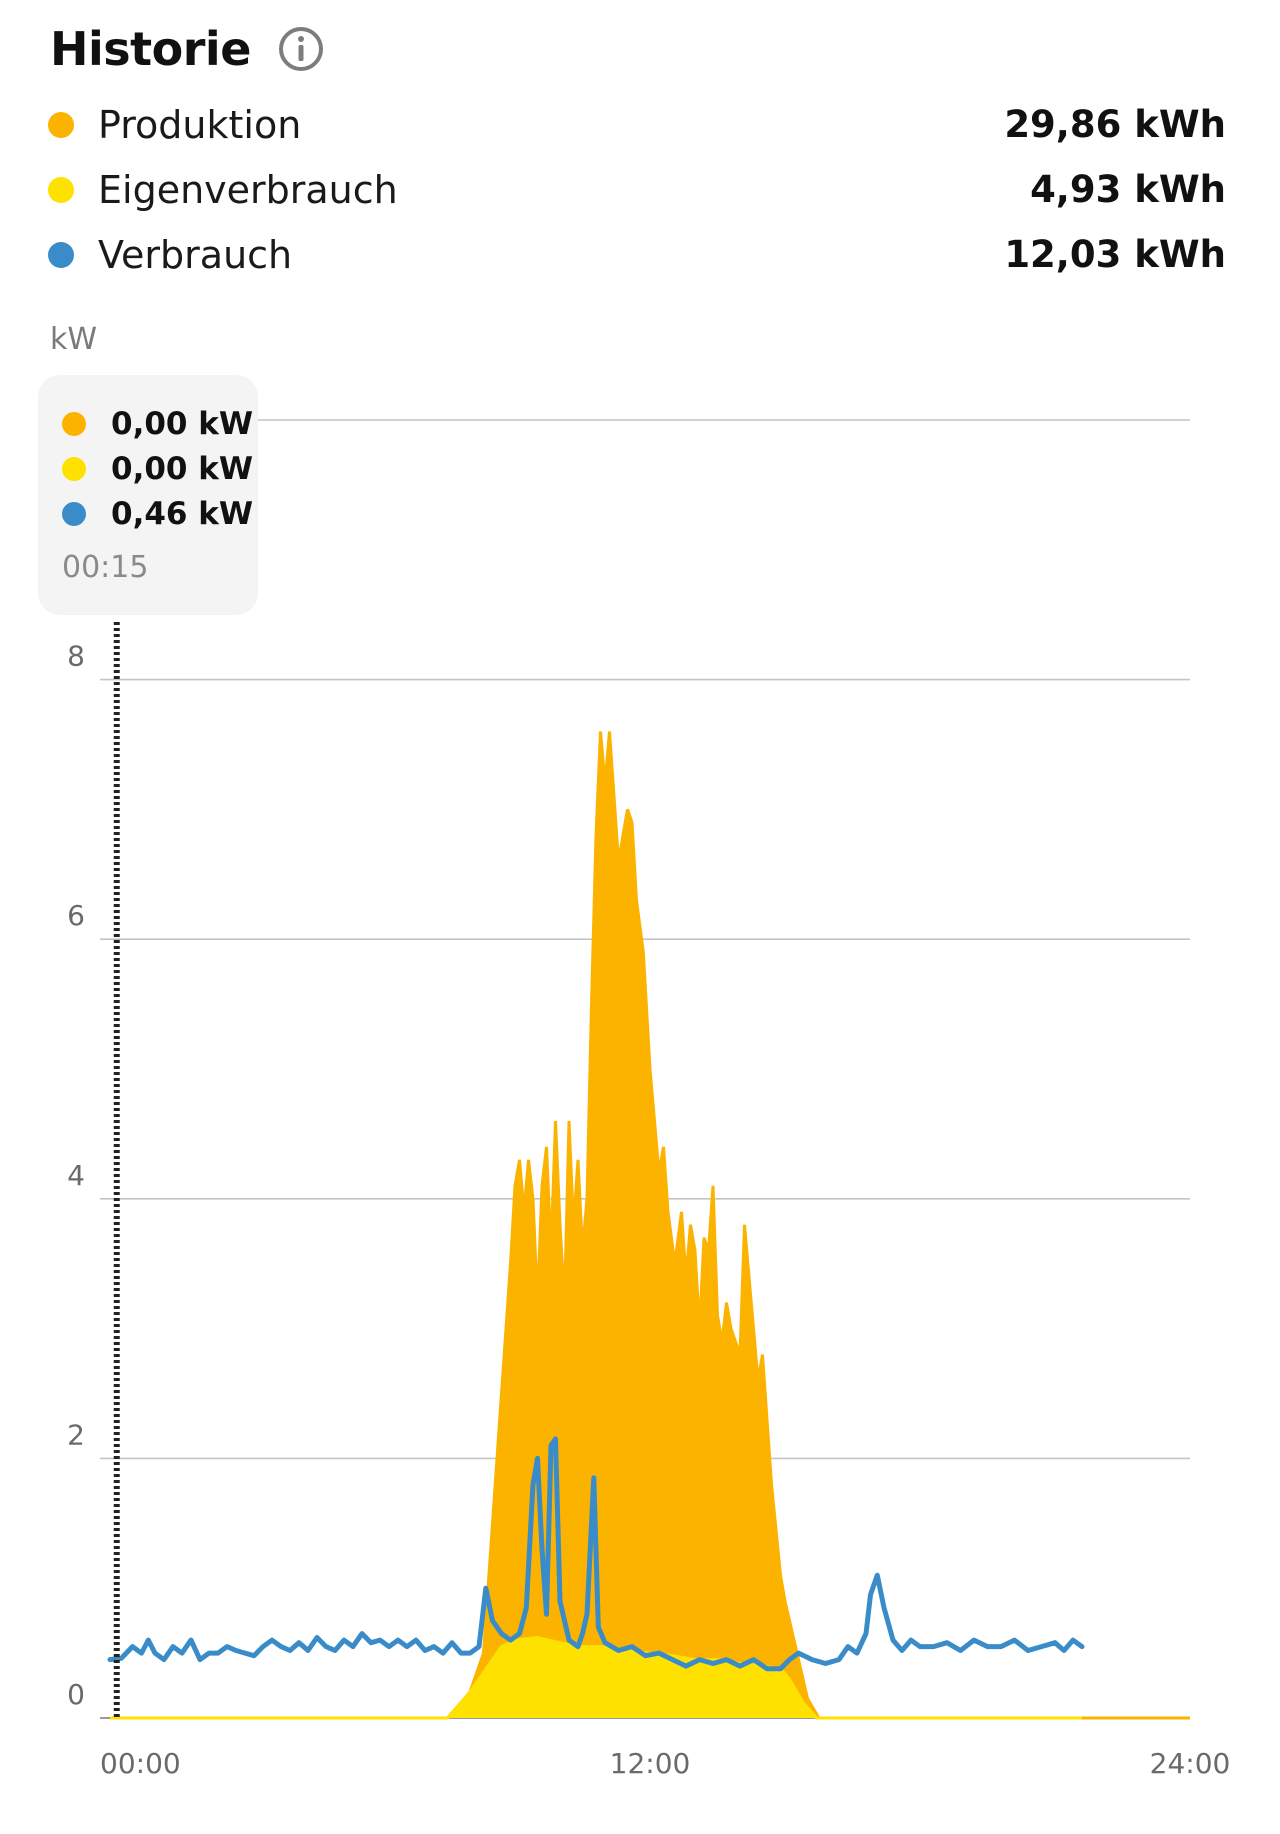 Image resolution: width=1280 pixels, height=1834 pixels. I want to click on area-eigenverbrauch, so click(596, 1677).